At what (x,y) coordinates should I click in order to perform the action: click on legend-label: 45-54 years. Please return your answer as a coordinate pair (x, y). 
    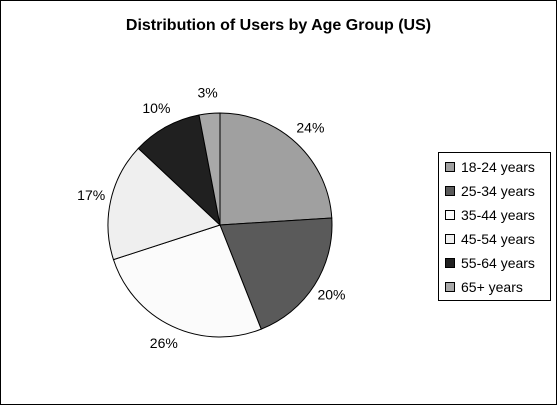
    Looking at the image, I should click on (498, 239).